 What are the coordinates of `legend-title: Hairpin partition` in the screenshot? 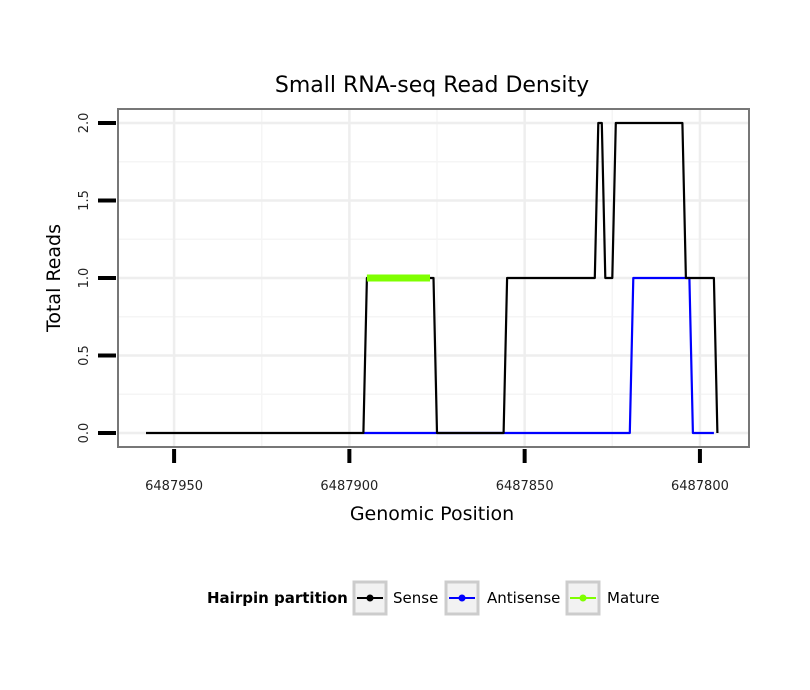 It's located at (277, 598).